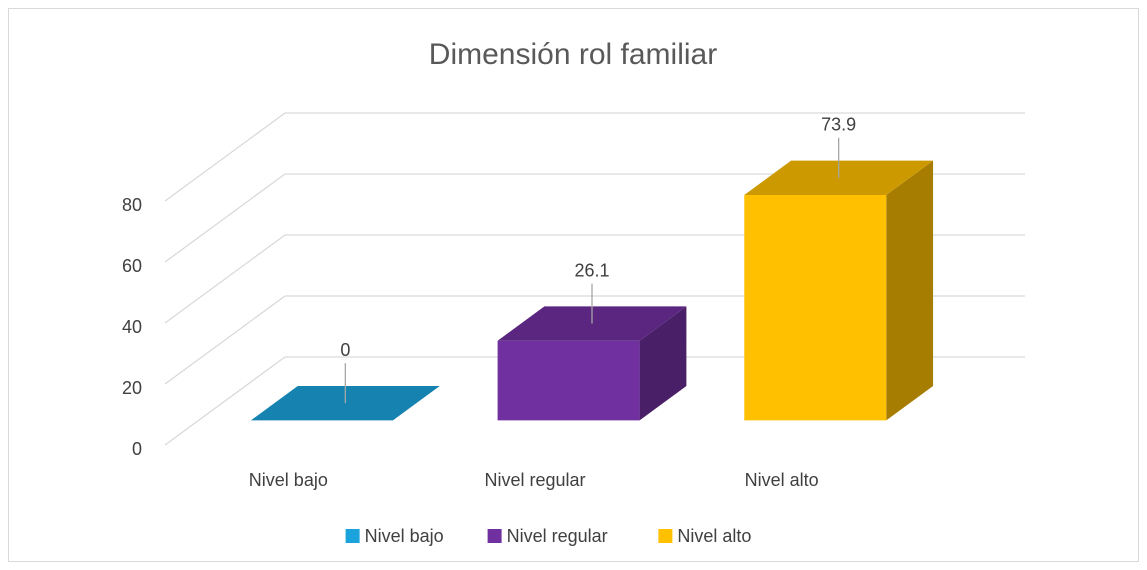  I want to click on x-tick-label: Nivel regular, so click(534, 480).